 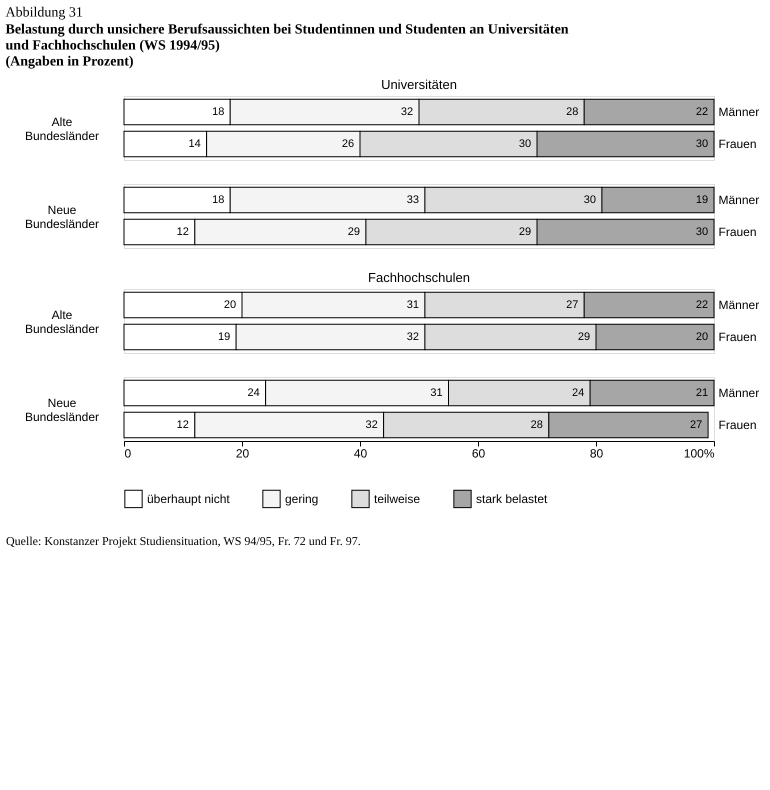 I want to click on data-label: 33, so click(x=413, y=200).